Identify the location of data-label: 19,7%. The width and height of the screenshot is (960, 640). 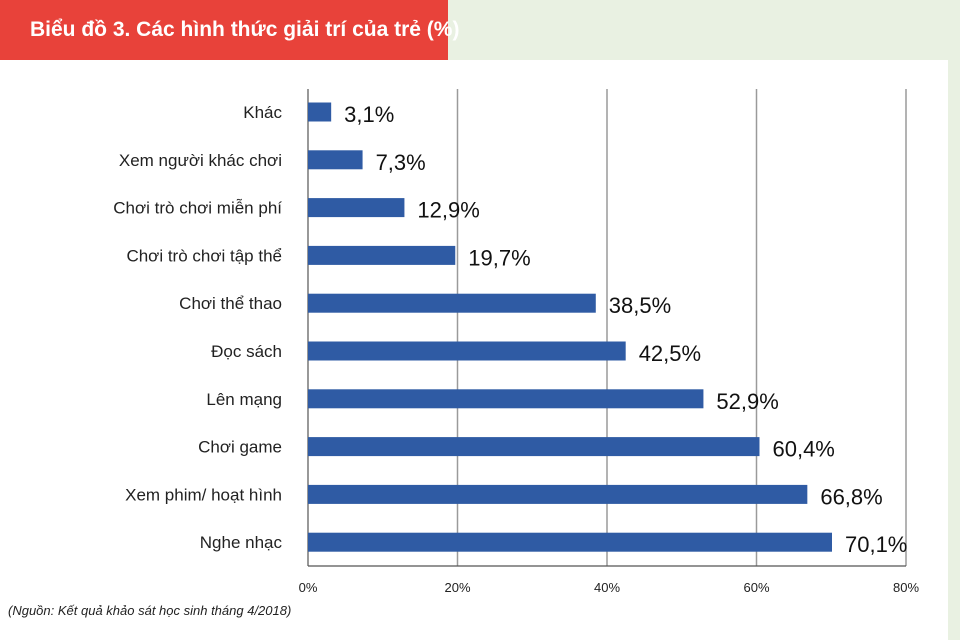
(499, 257).